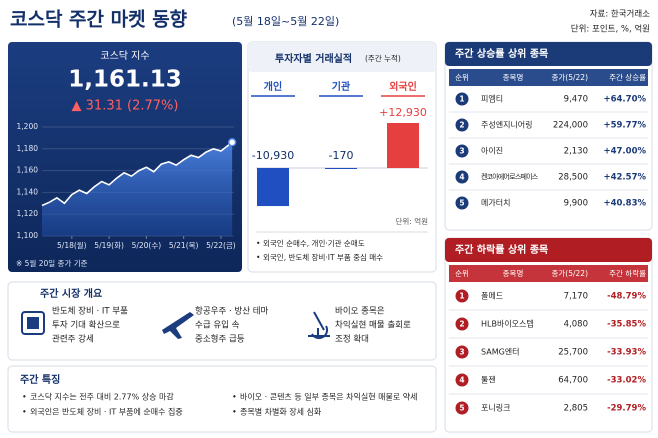  I want to click on category-label: 개인, so click(273, 86).